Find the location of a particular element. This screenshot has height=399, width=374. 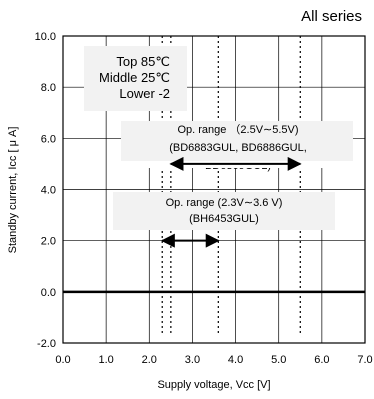

y-tick-label: 2.0 is located at coordinates (48, 242).